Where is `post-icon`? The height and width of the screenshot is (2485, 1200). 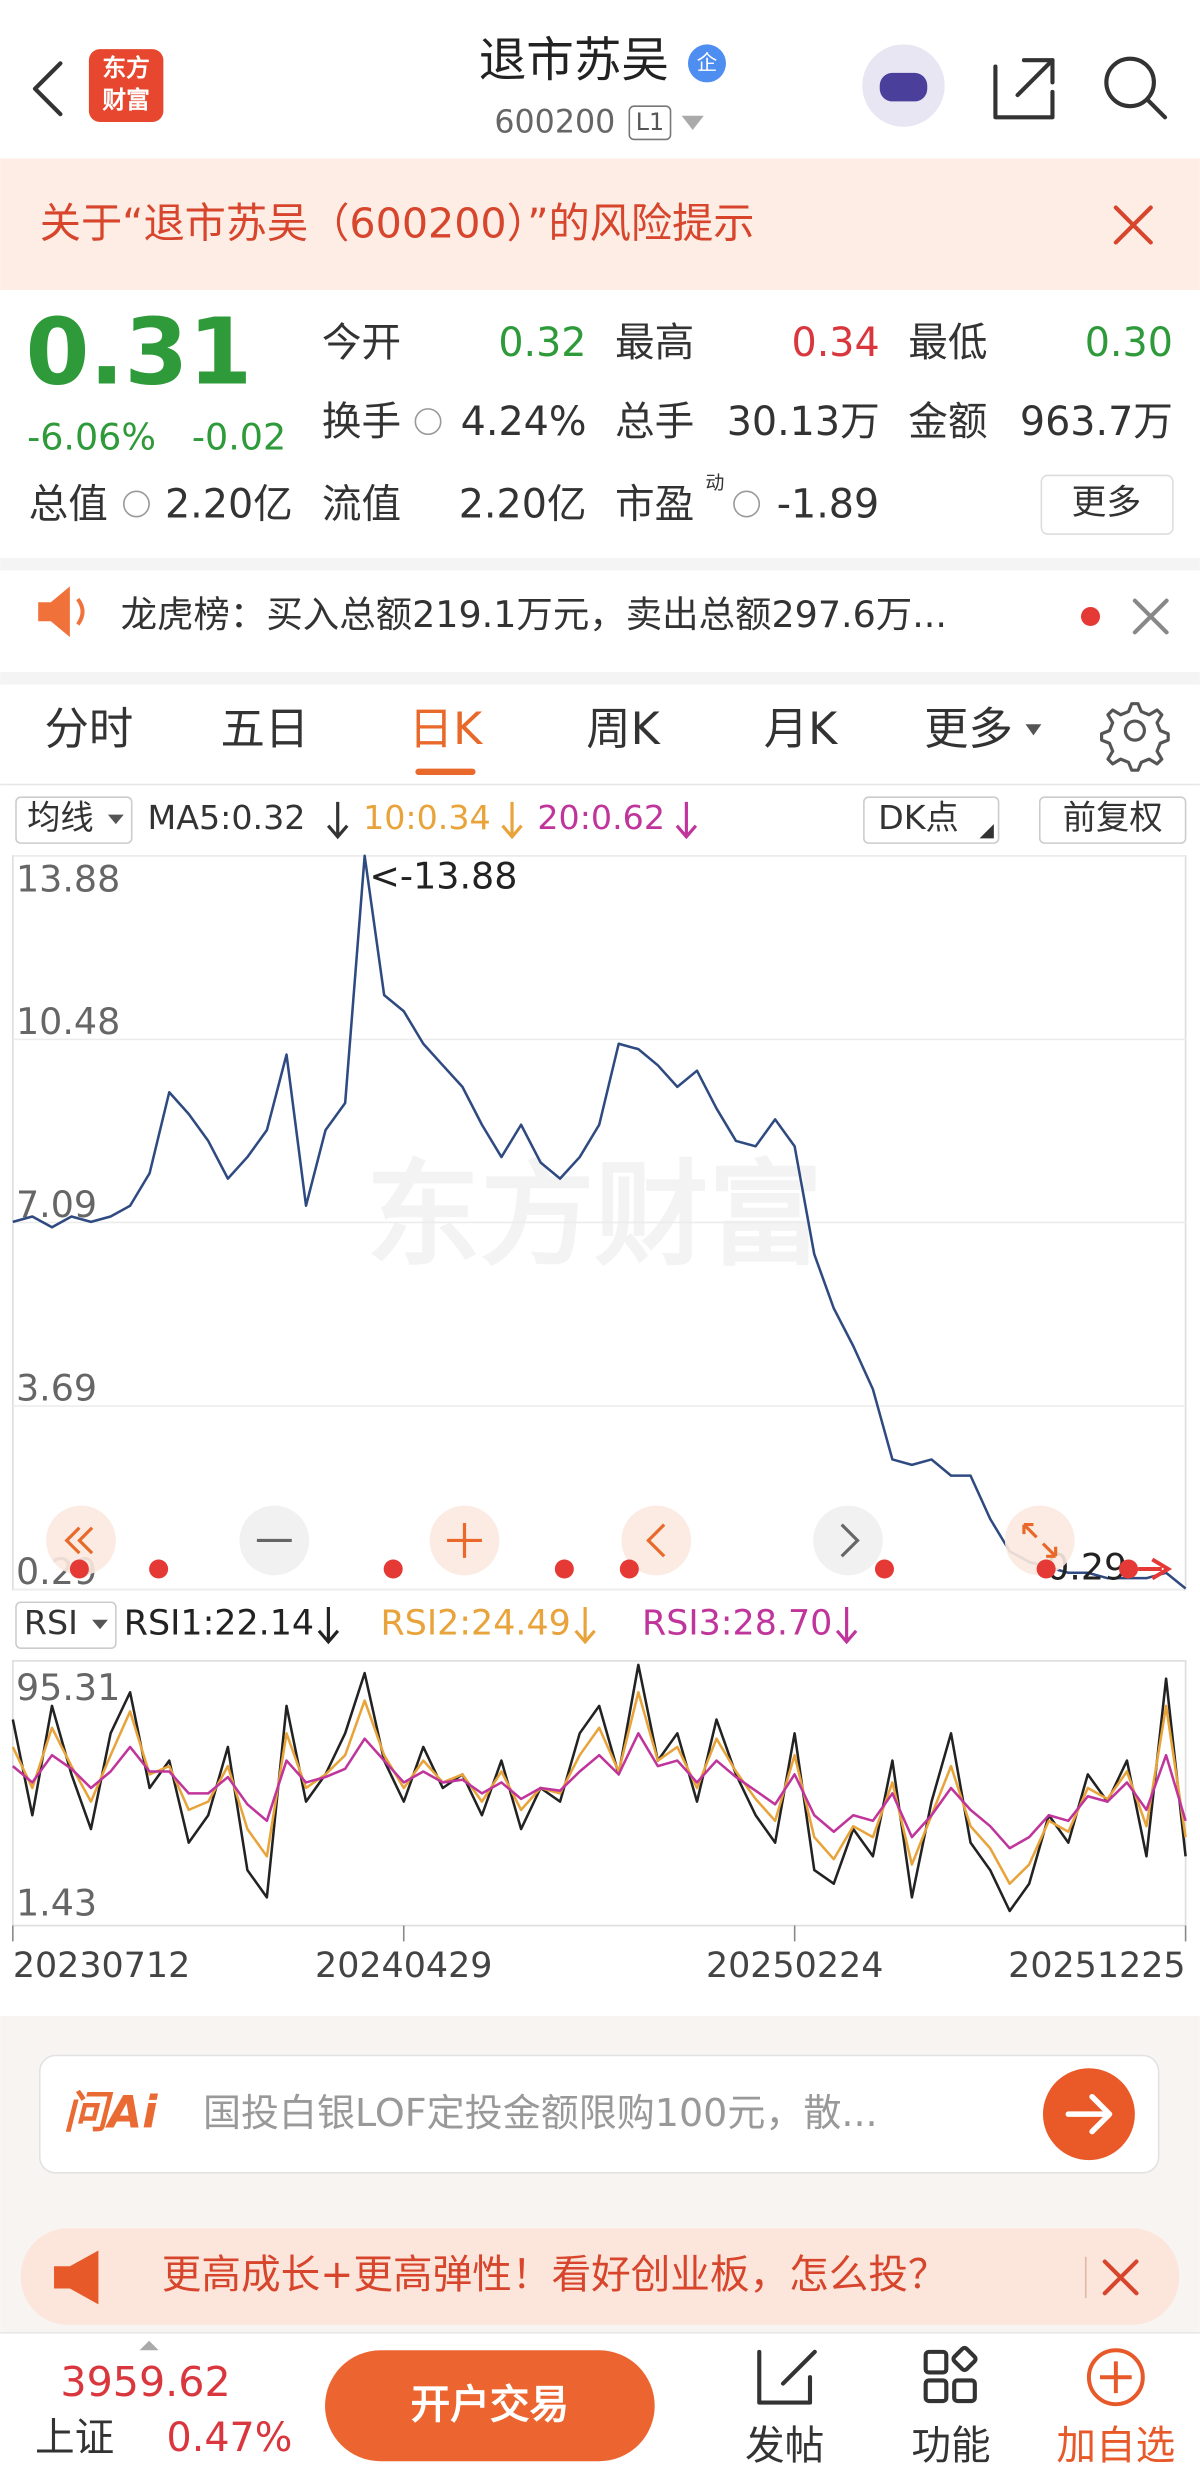 post-icon is located at coordinates (787, 2377).